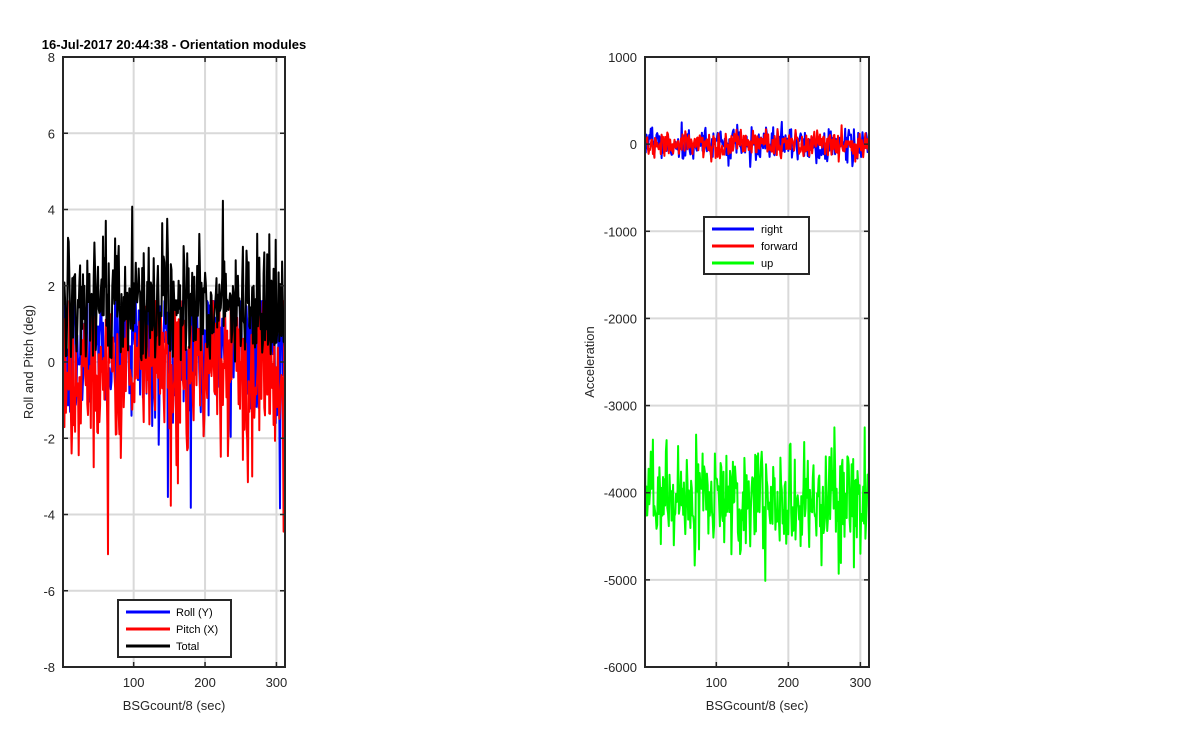 This screenshot has height=750, width=1200. What do you see at coordinates (174, 628) in the screenshot?
I see `legend: Roll (Y) Pitch (X) Total` at bounding box center [174, 628].